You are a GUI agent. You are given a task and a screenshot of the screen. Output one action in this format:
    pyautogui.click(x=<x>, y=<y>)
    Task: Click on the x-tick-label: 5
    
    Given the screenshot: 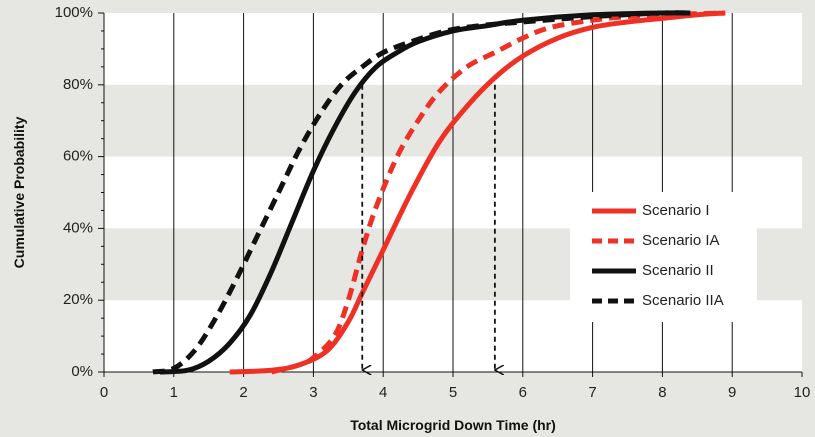 What is the action you would take?
    pyautogui.click(x=453, y=392)
    